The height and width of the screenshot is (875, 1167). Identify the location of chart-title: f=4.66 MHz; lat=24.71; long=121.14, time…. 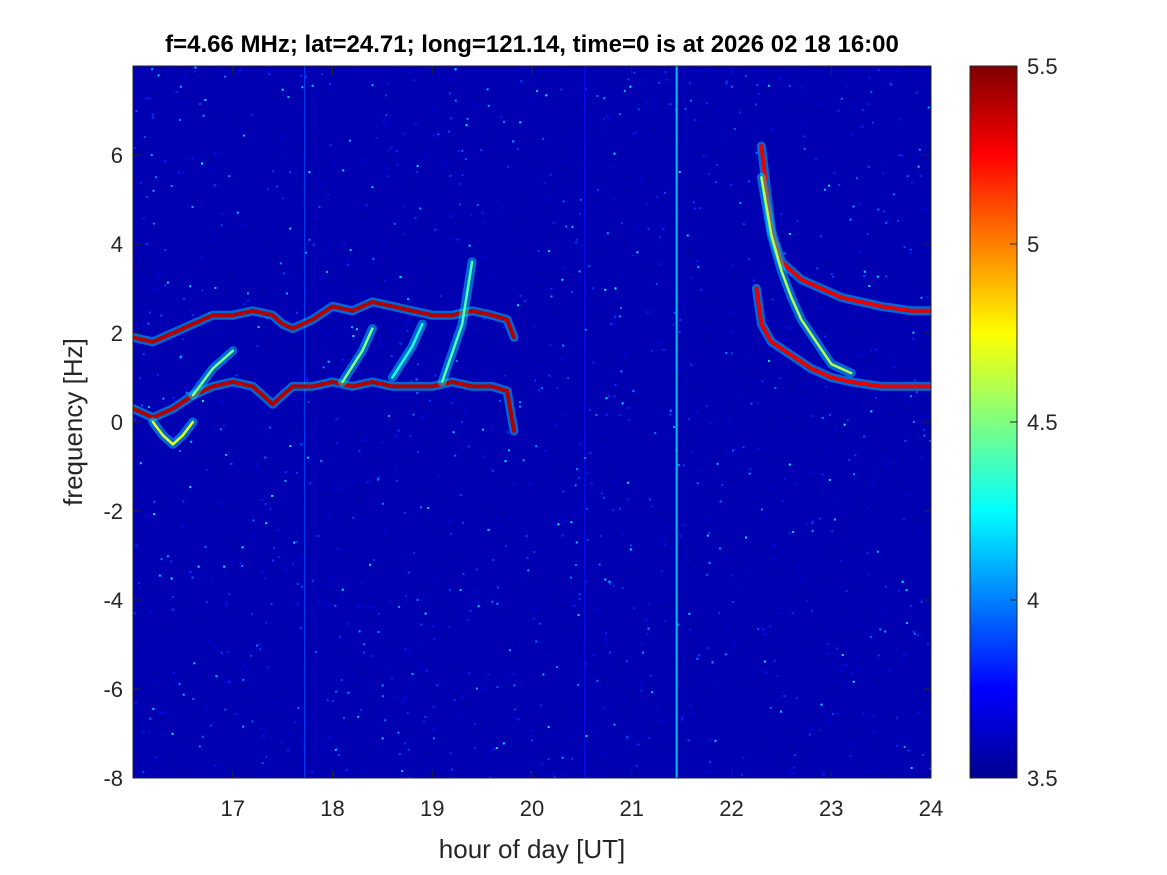
(532, 44).